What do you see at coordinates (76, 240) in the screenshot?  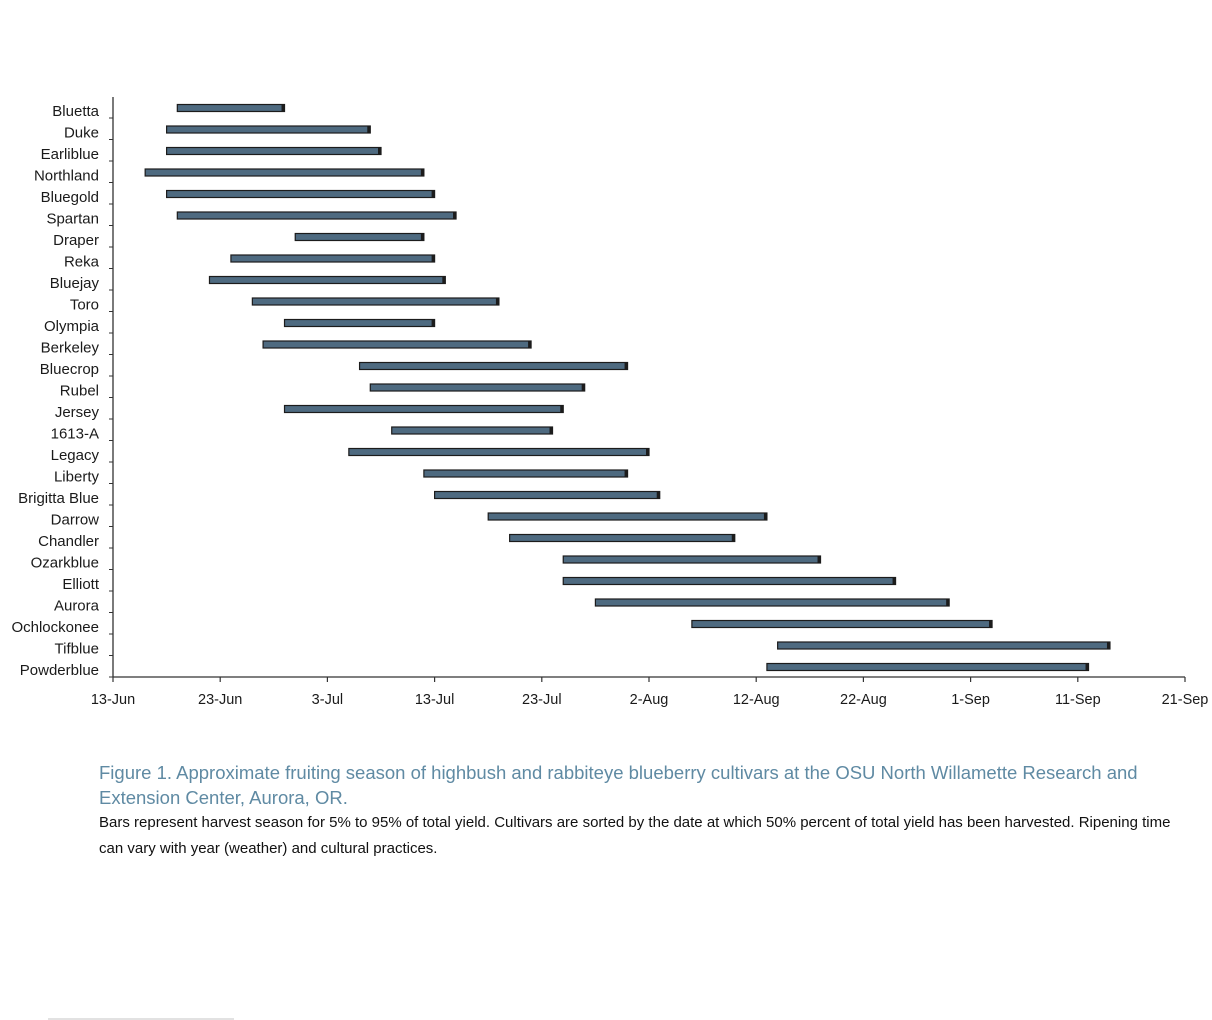 I see `category-label: Draper` at bounding box center [76, 240].